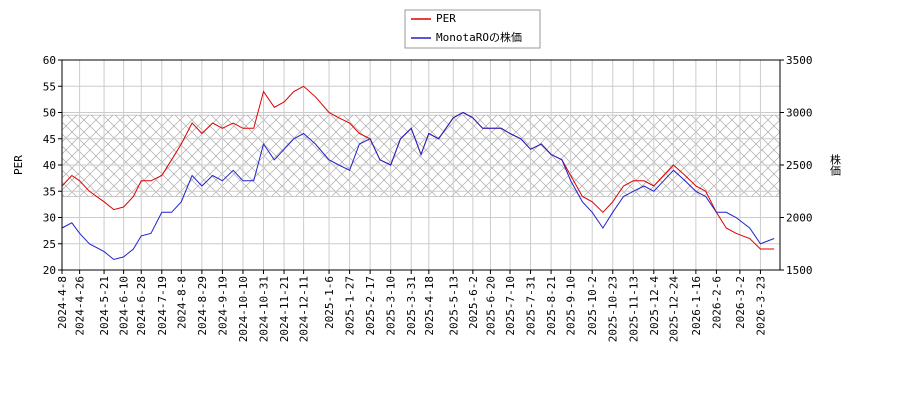 This screenshot has width=900, height=400. What do you see at coordinates (411, 306) in the screenshot?
I see `x-tick-label: 2025-3-31` at bounding box center [411, 306].